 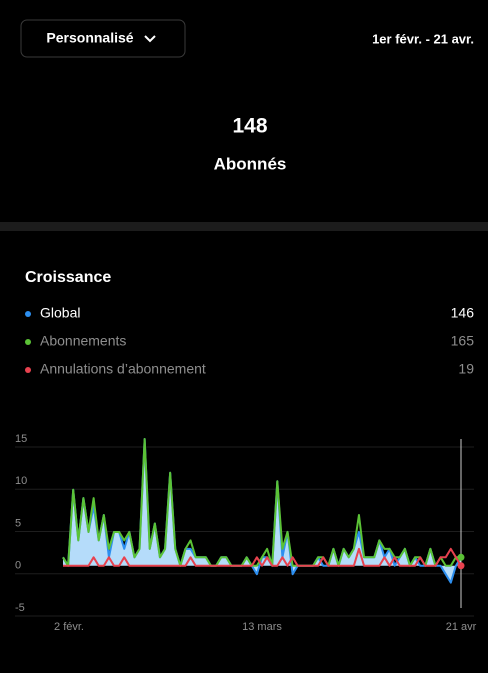 What do you see at coordinates (423, 38) in the screenshot?
I see `date-range: 1er févr. - 21 avr.` at bounding box center [423, 38].